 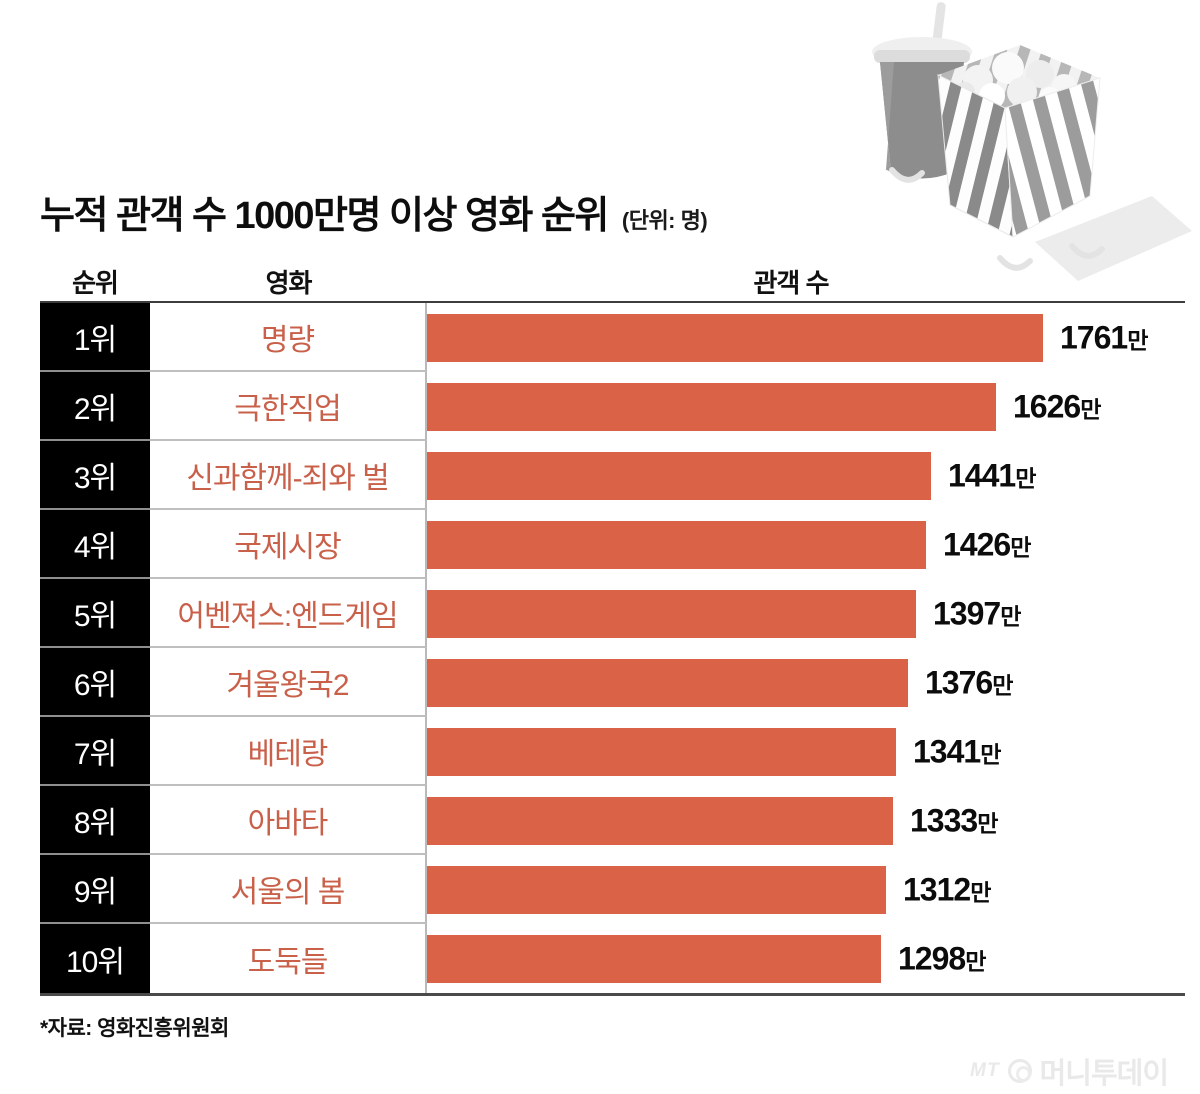 I want to click on audience-value: 1761만, so click(x=1104, y=337).